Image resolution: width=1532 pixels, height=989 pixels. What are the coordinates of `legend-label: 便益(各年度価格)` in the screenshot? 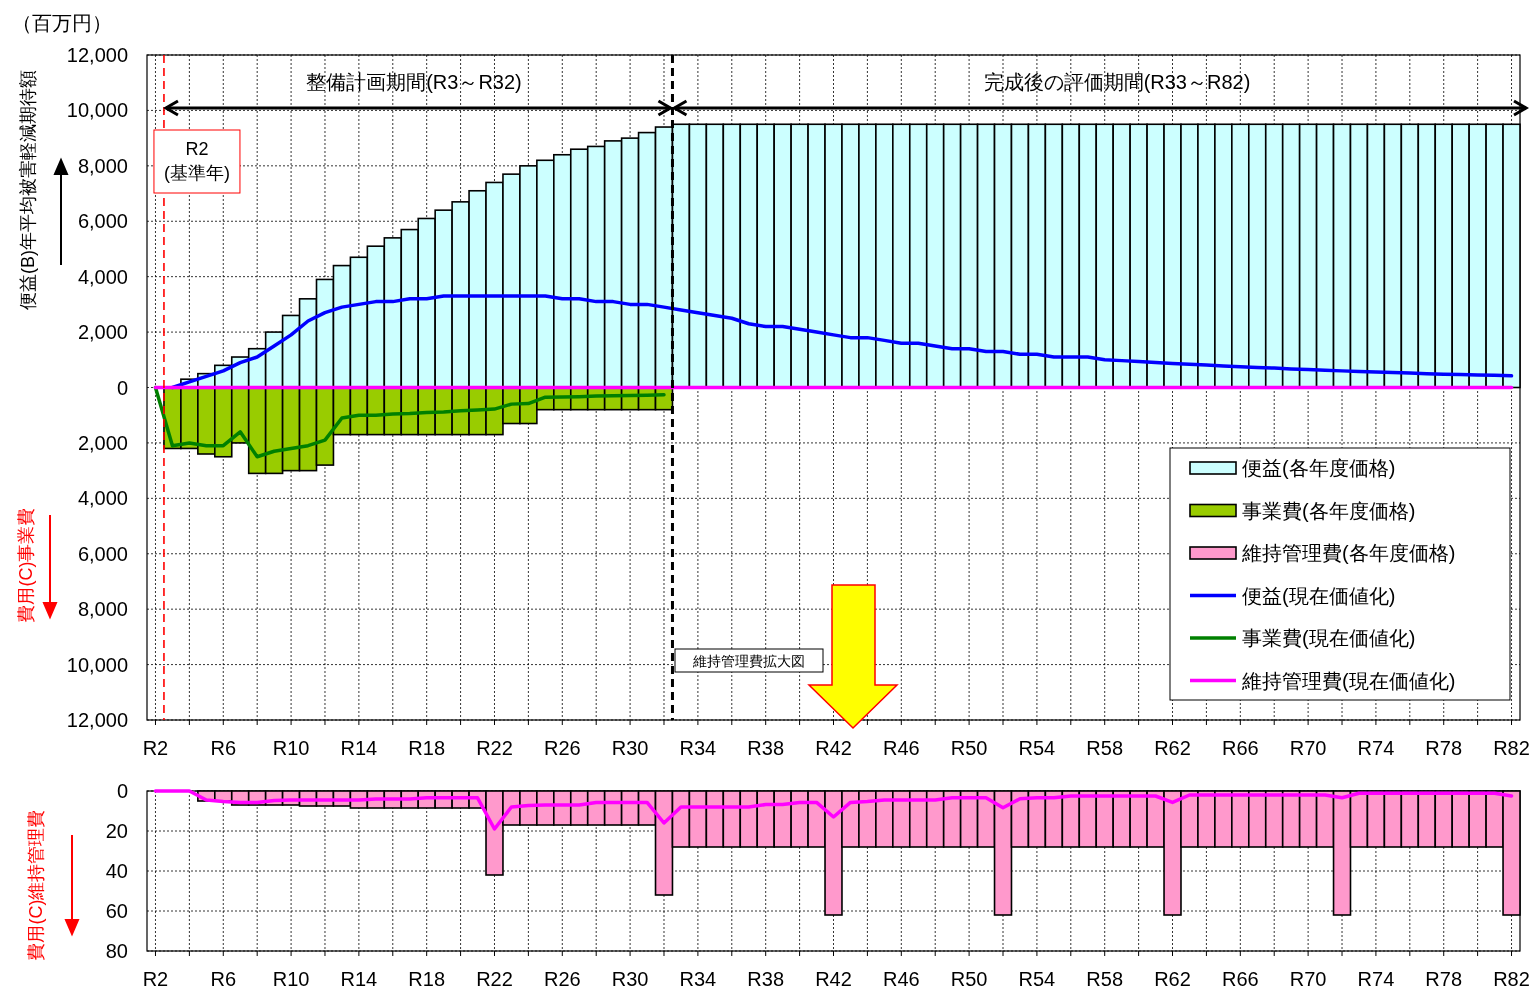 It's located at (1319, 468).